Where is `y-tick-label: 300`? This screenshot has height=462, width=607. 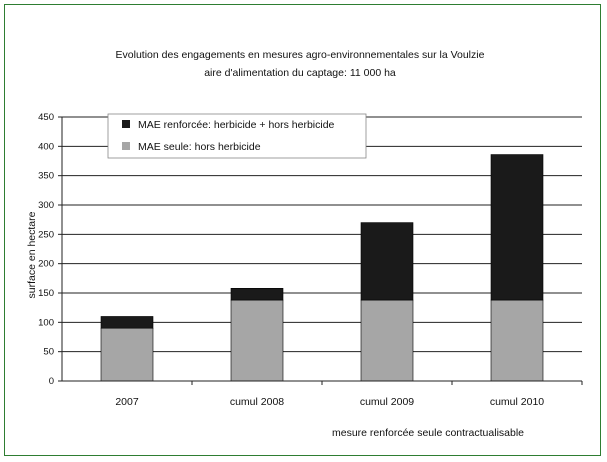
y-tick-label: 300 is located at coordinates (46, 205).